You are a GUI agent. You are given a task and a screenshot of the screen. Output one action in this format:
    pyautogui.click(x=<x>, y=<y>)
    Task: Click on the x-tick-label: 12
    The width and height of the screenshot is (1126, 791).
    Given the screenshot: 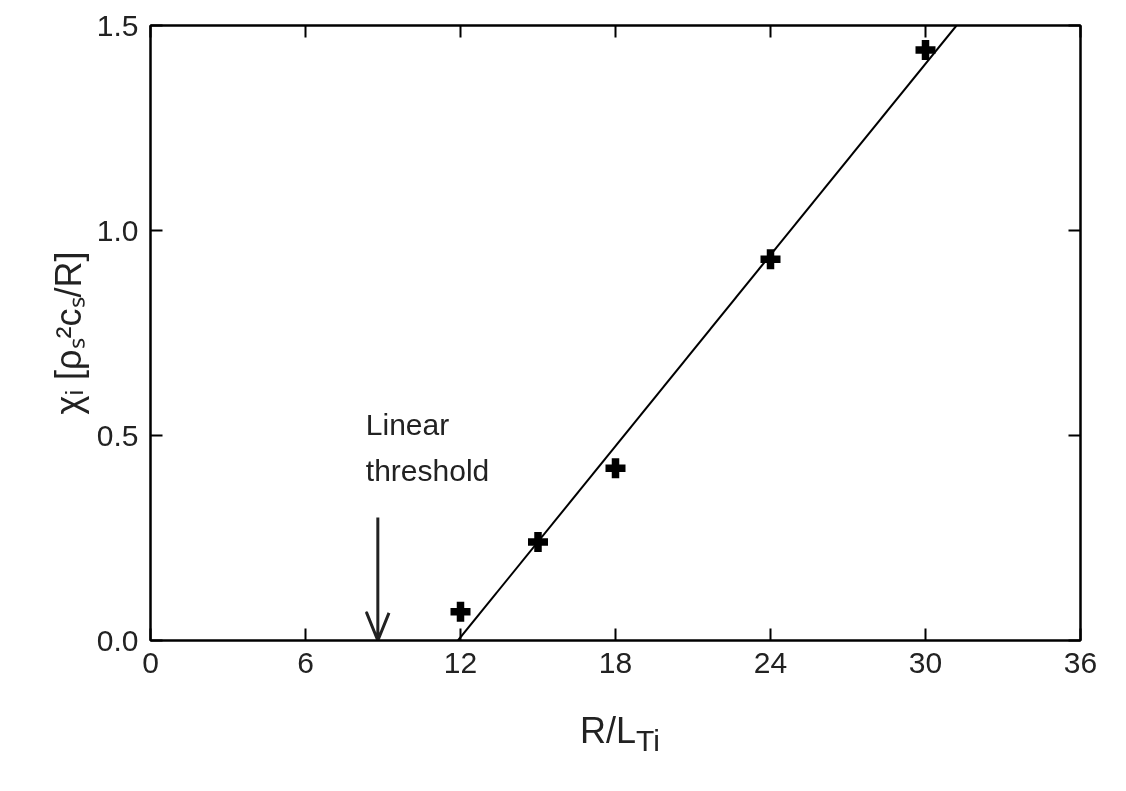 What is the action you would take?
    pyautogui.click(x=460, y=662)
    